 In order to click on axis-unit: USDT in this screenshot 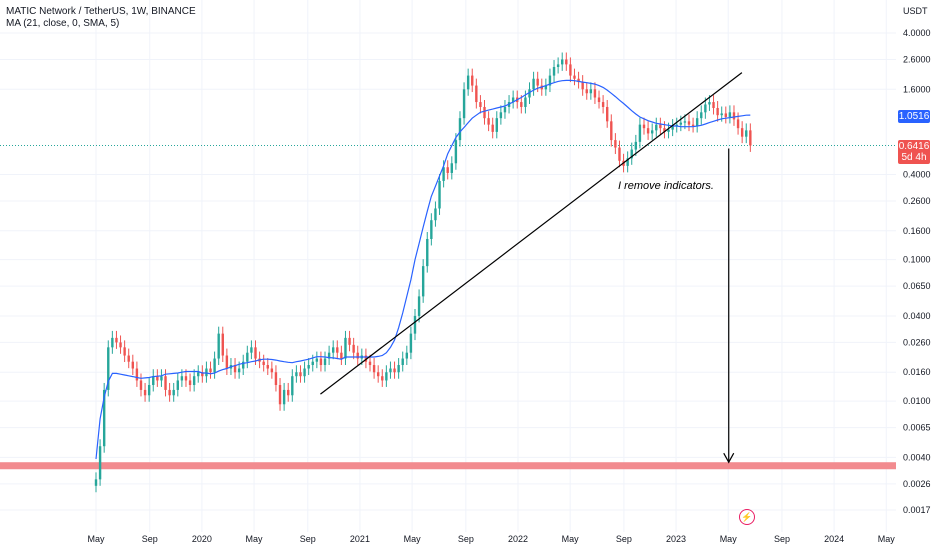, I will do `click(915, 11)`.